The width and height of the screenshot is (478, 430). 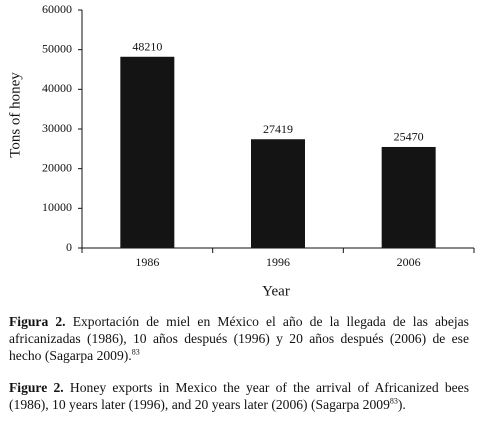 I want to click on y-tick-label: 0, so click(x=69, y=247).